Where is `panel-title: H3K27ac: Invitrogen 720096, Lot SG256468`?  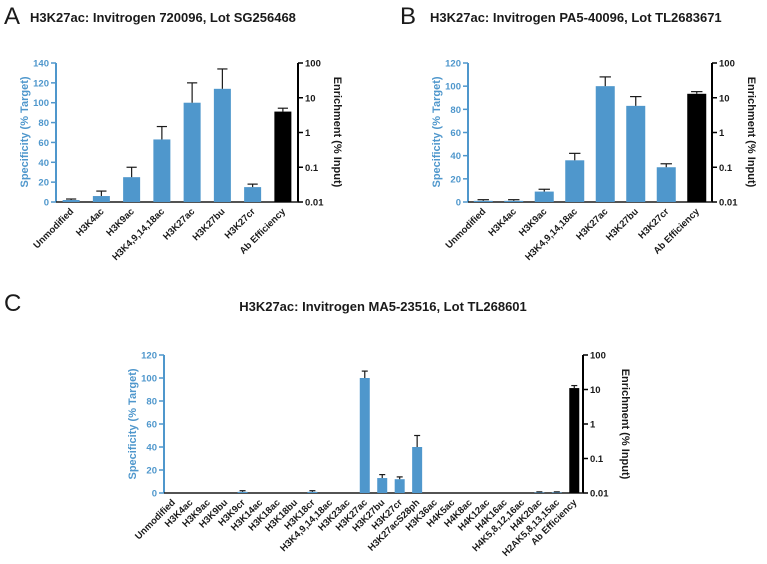 panel-title: H3K27ac: Invitrogen 720096, Lot SG256468 is located at coordinates (163, 17).